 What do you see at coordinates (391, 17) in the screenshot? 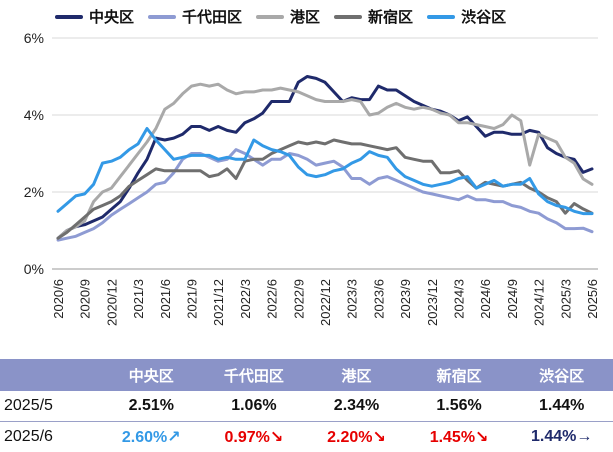
I see `legend-label: 新宿区` at bounding box center [391, 17].